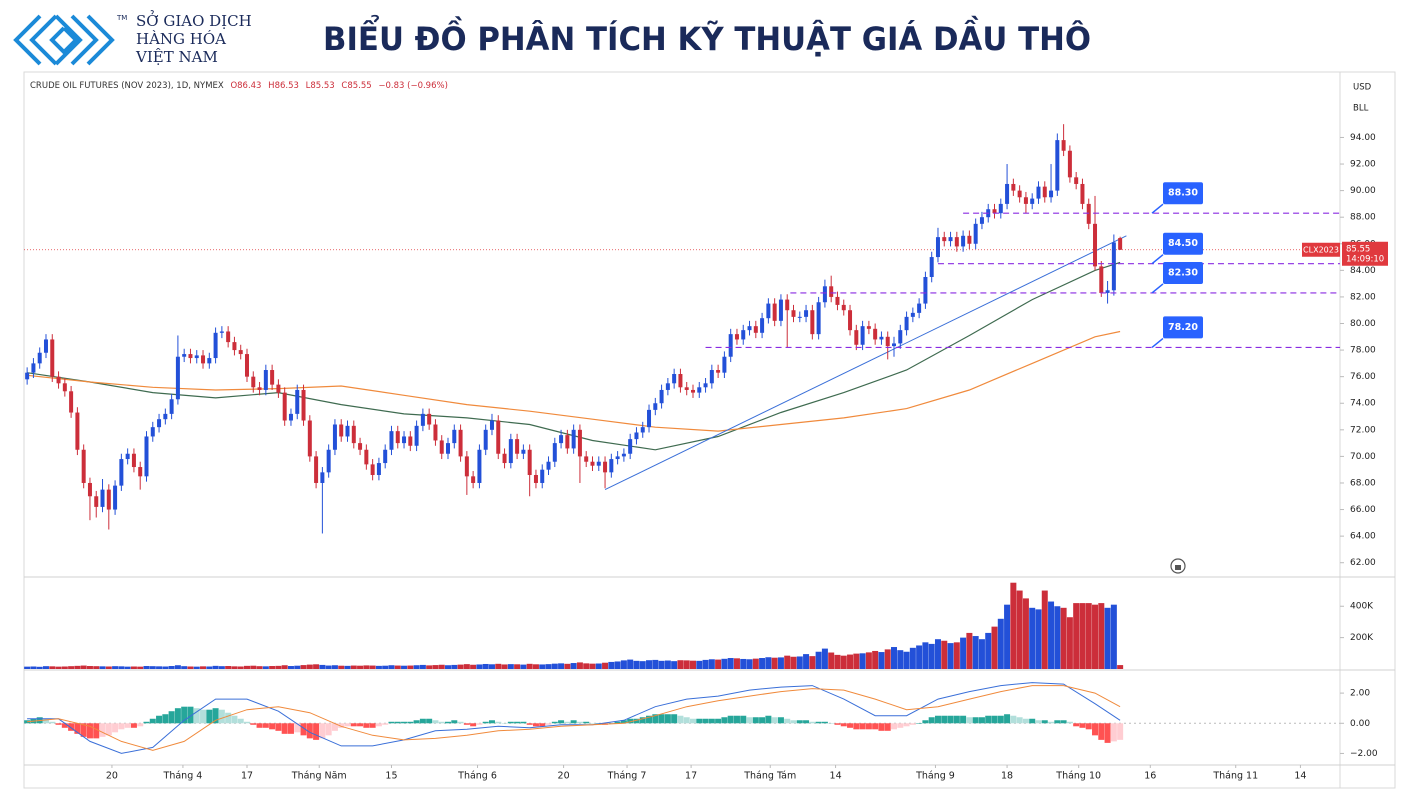 The height and width of the screenshot is (796, 1401). Describe the element at coordinates (1178, 566) in the screenshot. I see `lock-circle` at that location.